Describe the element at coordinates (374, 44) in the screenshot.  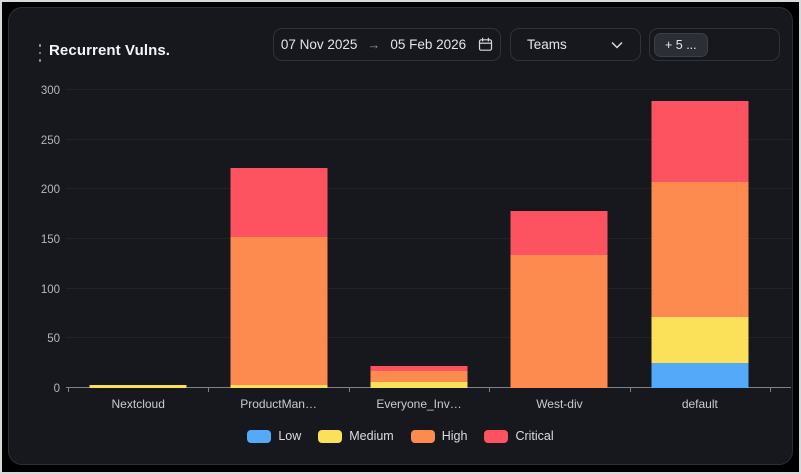
I see `arrow-right-icon: →` at that location.